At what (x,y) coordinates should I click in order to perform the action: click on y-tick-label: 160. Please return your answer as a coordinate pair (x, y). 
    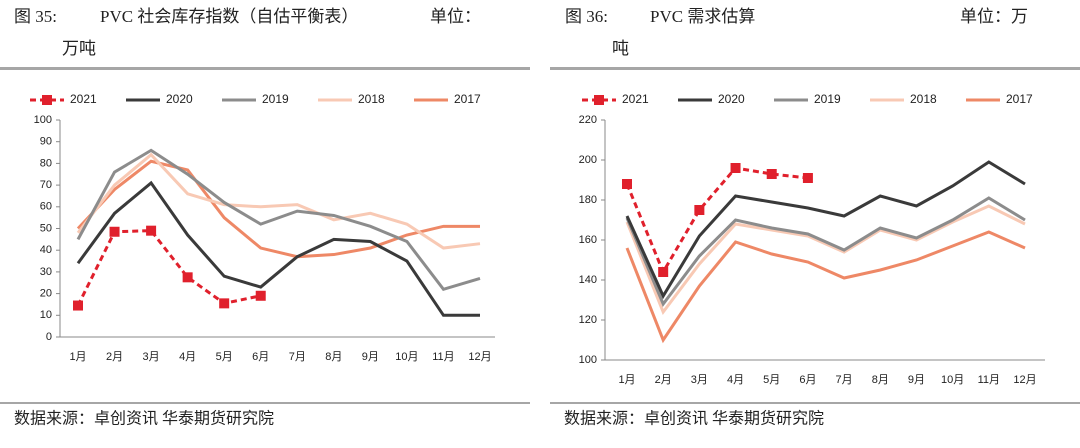
    Looking at the image, I should click on (588, 240).